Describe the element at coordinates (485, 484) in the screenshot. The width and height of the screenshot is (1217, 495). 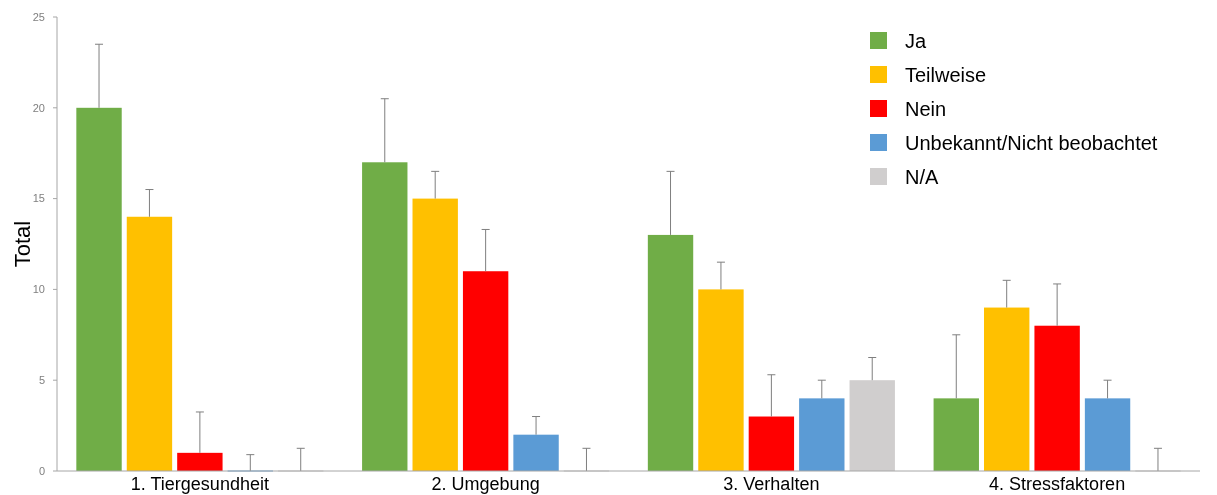
I see `x-tick-label: 2. Umgebung` at that location.